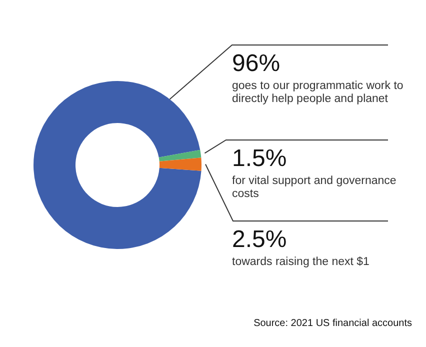 The image size is (426, 347). I want to click on data-label: 1.5%, so click(260, 159).